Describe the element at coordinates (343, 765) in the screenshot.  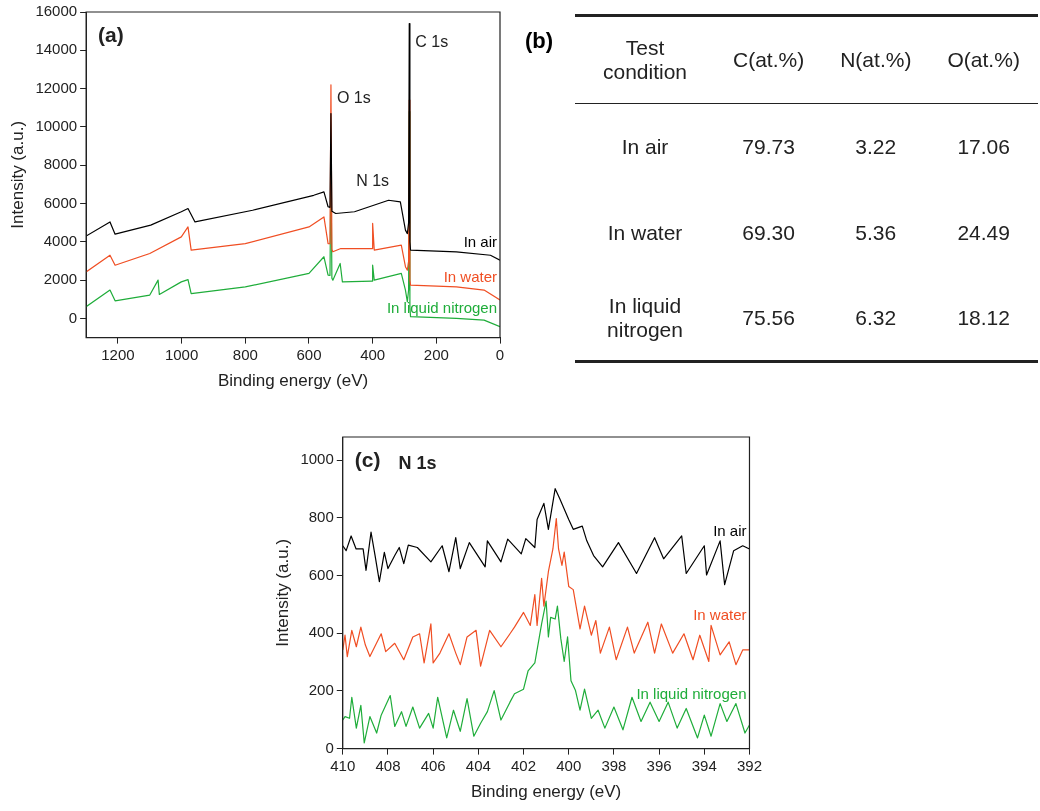
I see `x-tick-label: 410` at that location.